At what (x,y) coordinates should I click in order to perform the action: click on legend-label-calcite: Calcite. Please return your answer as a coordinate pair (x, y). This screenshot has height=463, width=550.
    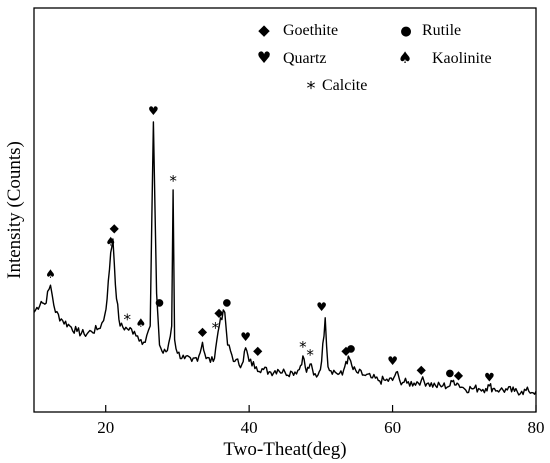
    Looking at the image, I should click on (344, 85).